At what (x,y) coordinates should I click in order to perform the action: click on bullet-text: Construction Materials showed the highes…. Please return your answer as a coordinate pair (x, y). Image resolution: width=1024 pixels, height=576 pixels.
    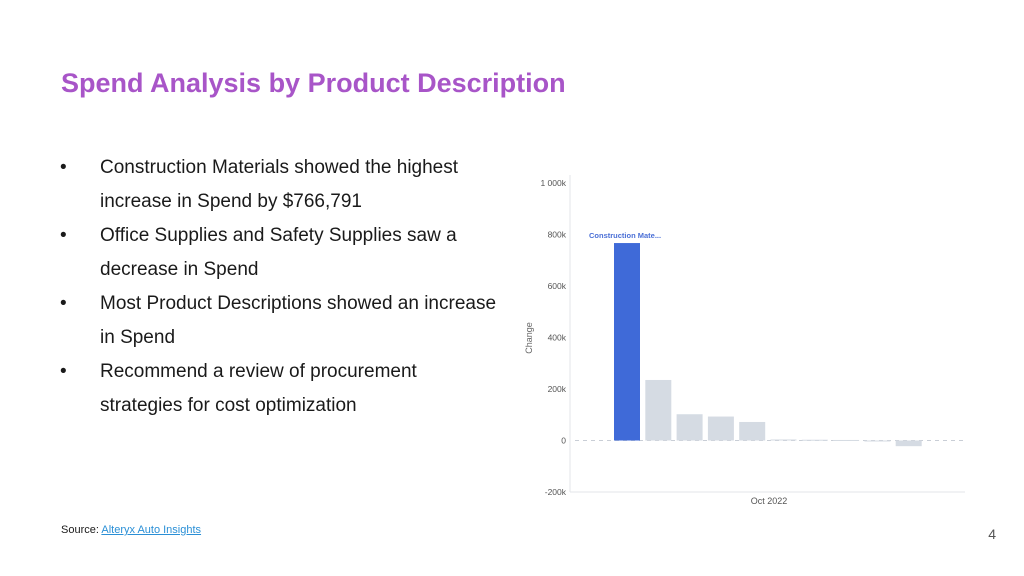
    Looking at the image, I should click on (279, 184).